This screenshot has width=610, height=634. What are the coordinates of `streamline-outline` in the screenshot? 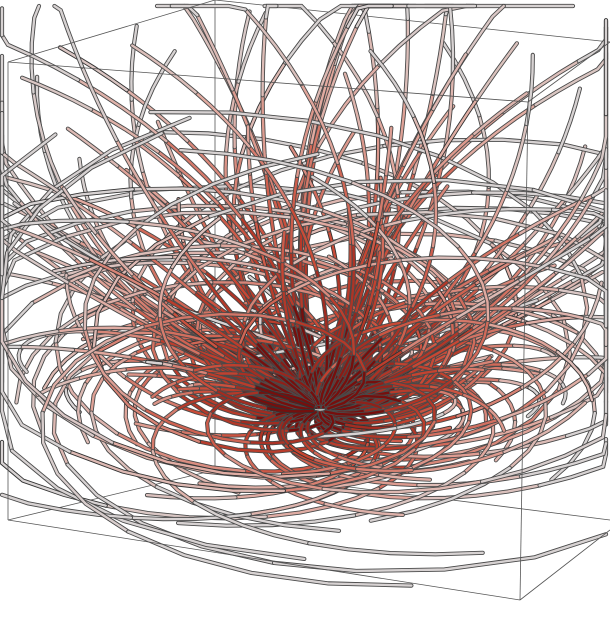 It's located at (54, 473).